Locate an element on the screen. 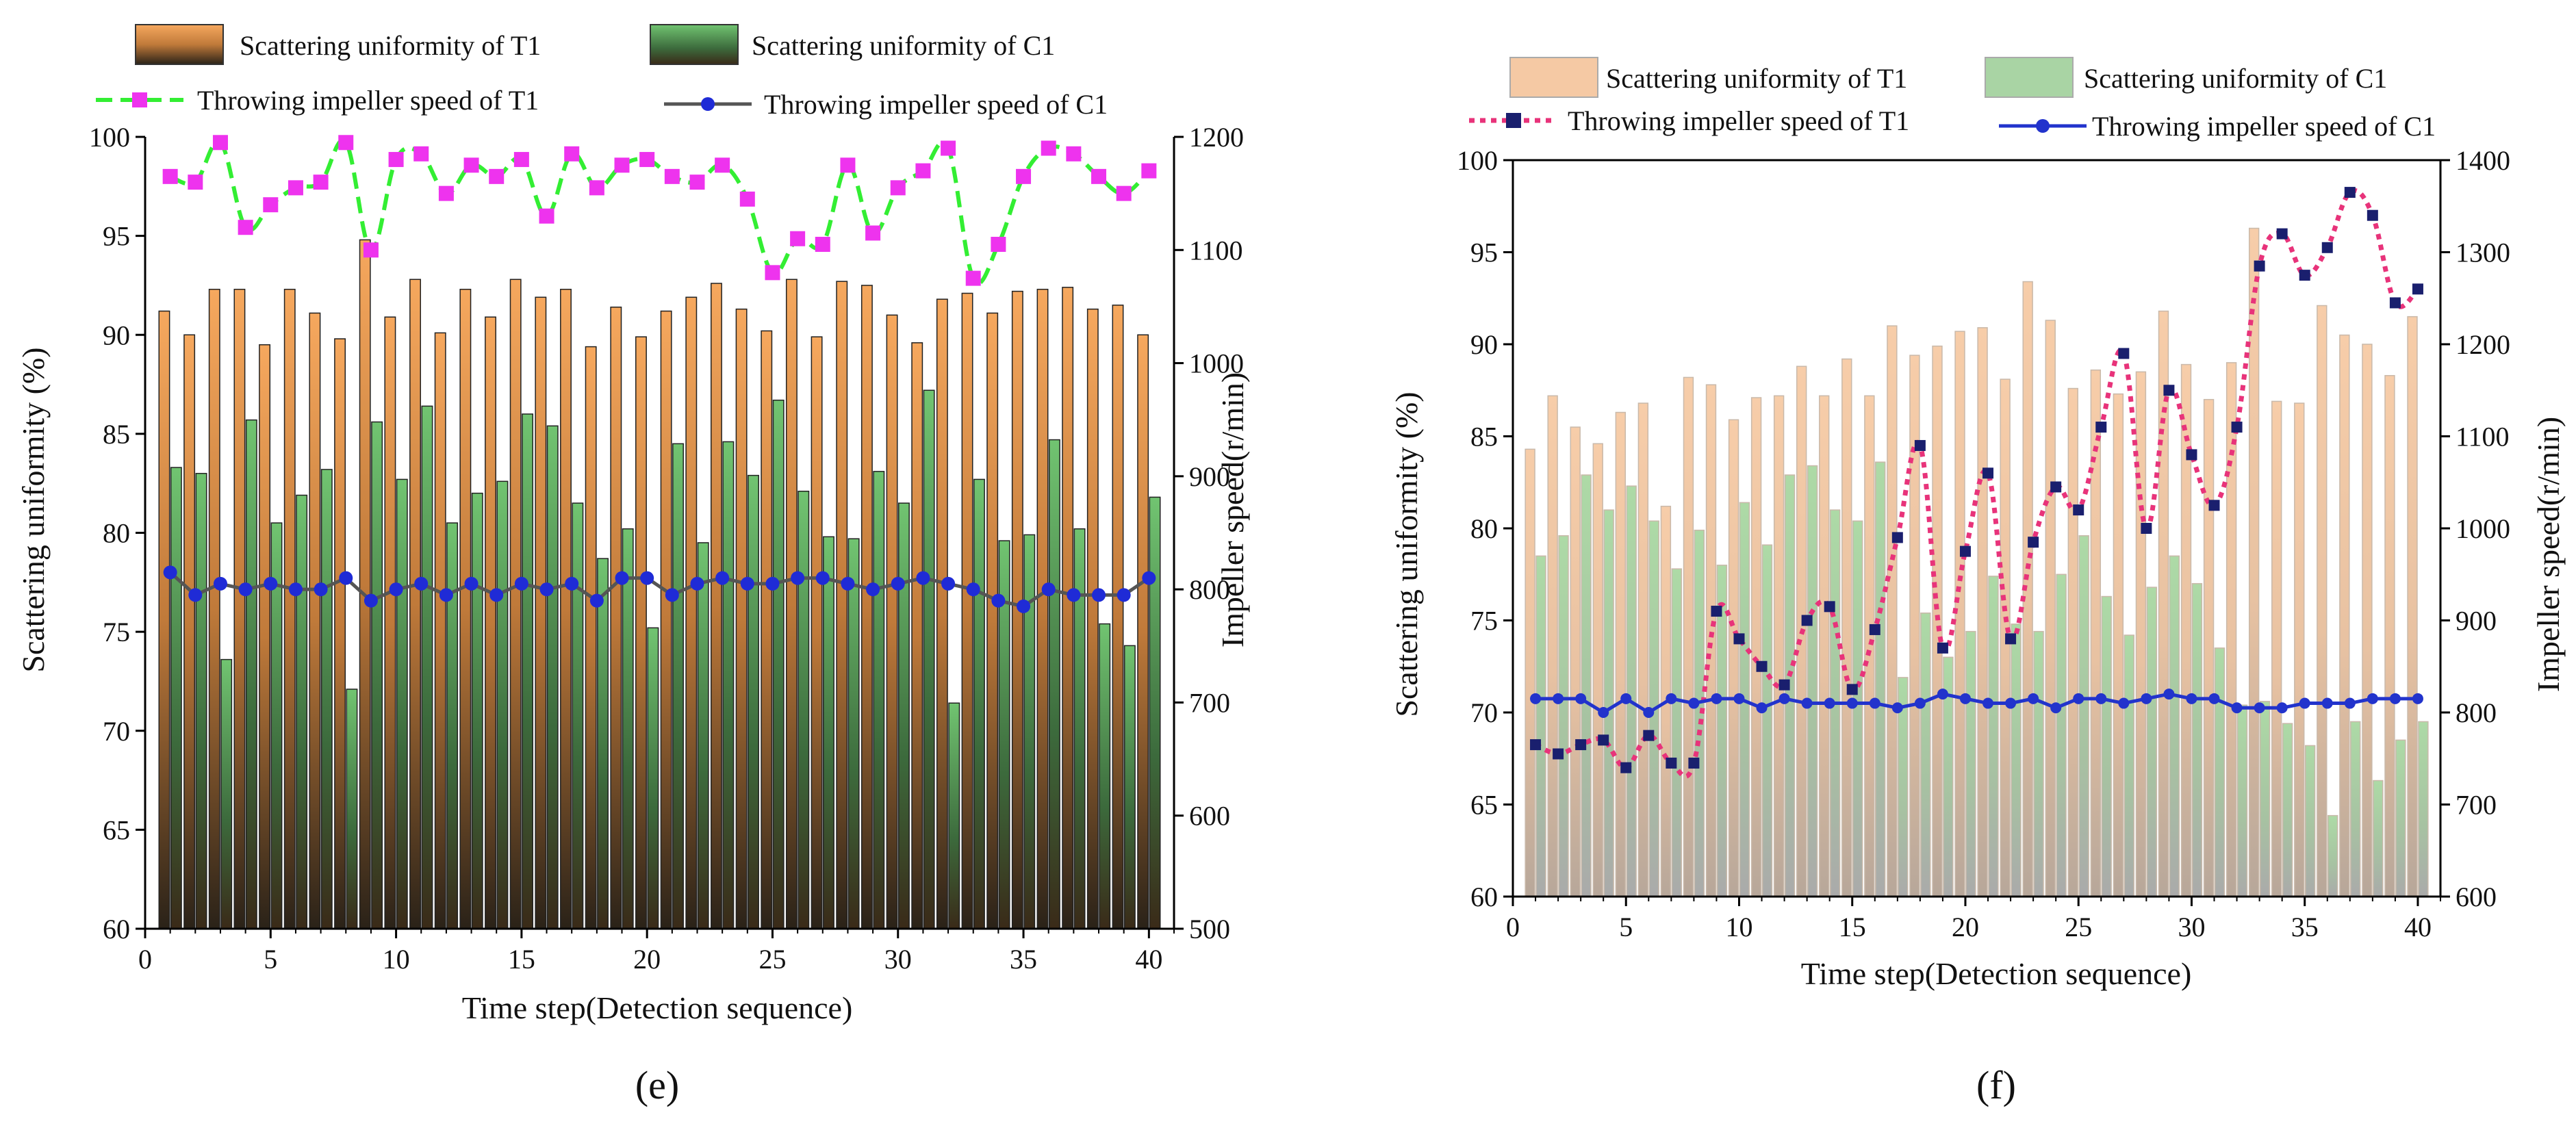 The image size is (2576, 1132). f-x-tick-30: 30 is located at coordinates (2191, 927).